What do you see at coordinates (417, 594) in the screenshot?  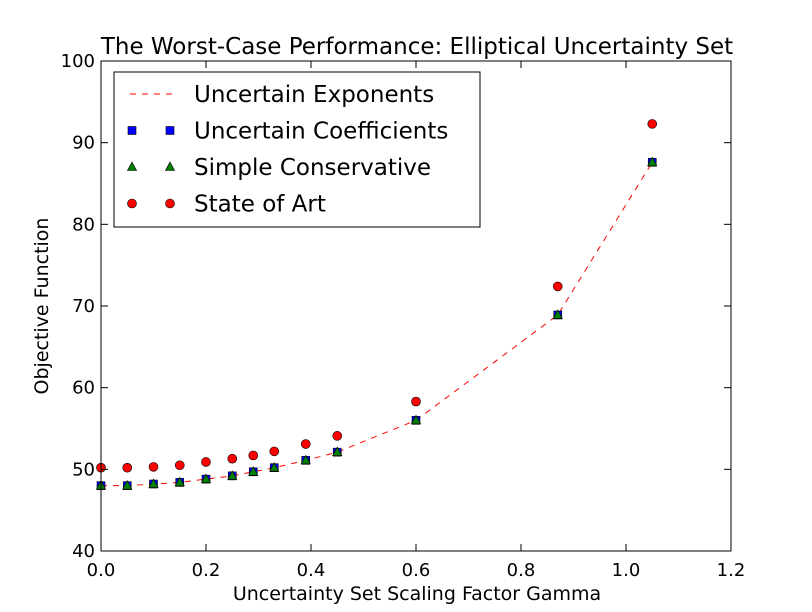 I see `x-axis-label: Uncertainty Set Scaling Factor Gamma` at bounding box center [417, 594].